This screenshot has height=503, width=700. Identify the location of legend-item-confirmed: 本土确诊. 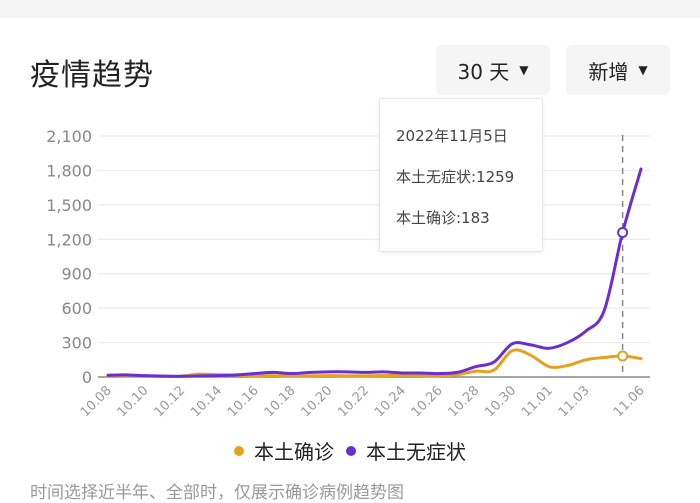
(284, 450).